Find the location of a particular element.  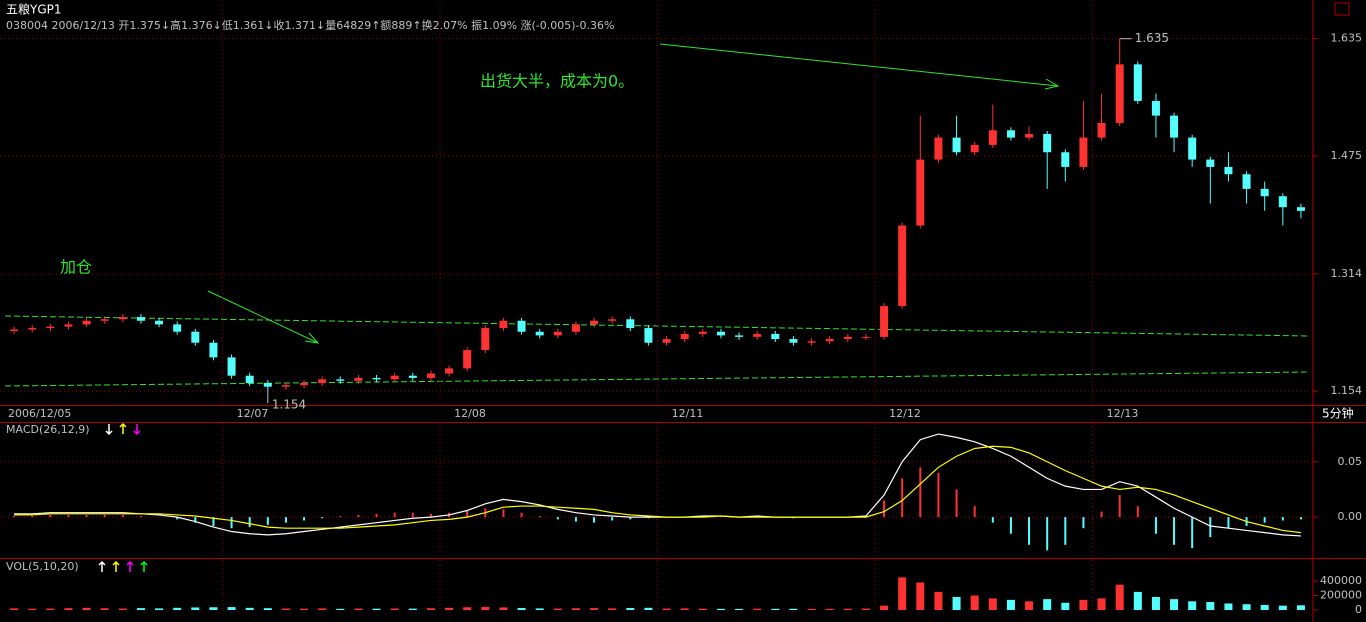

period-label: 5分钟 is located at coordinates (1338, 413).